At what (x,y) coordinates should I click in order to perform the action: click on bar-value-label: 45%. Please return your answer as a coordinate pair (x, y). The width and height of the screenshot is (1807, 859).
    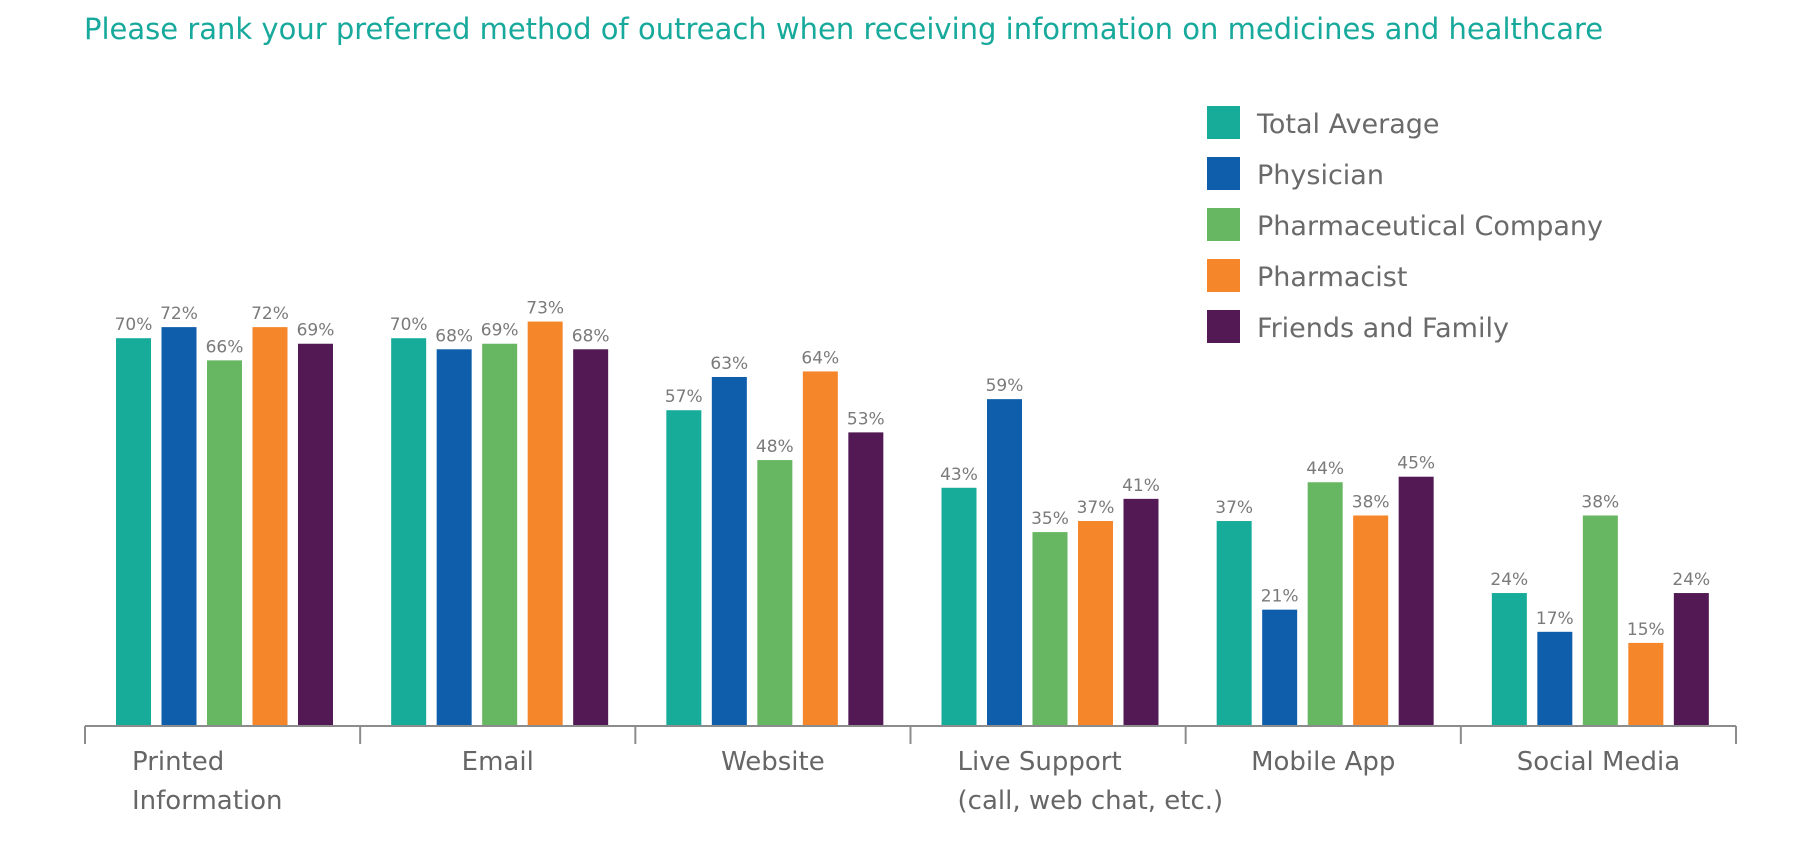
    Looking at the image, I should click on (1416, 464).